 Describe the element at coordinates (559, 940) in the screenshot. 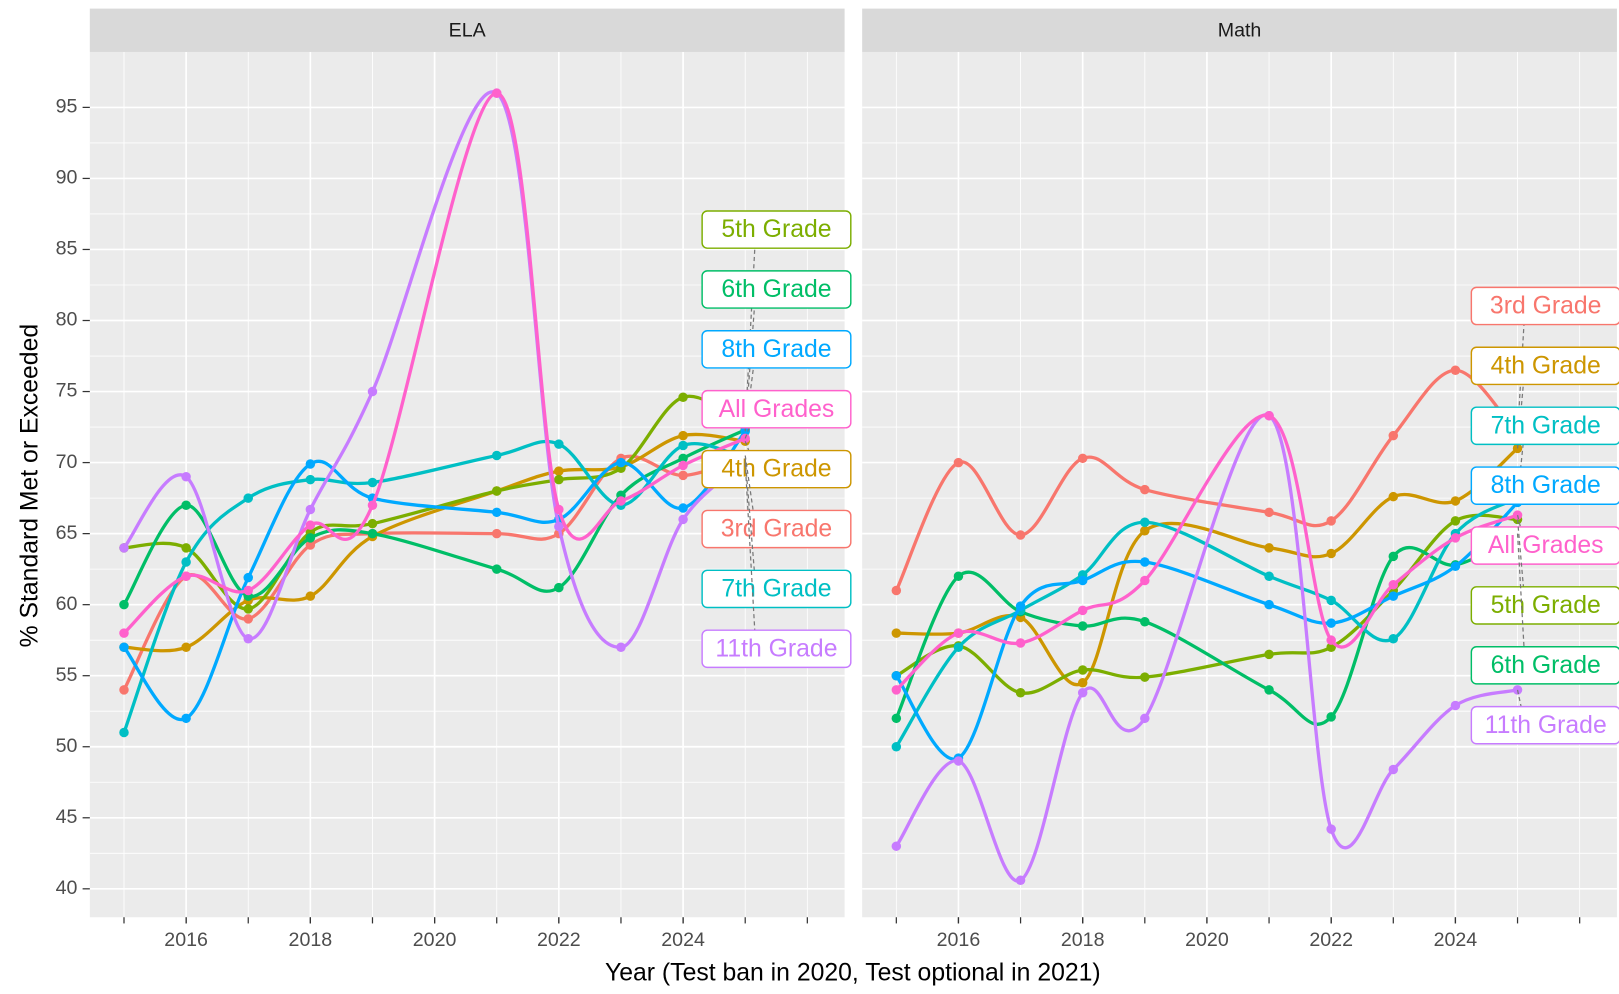

I see `x-tick-label: 2022` at that location.